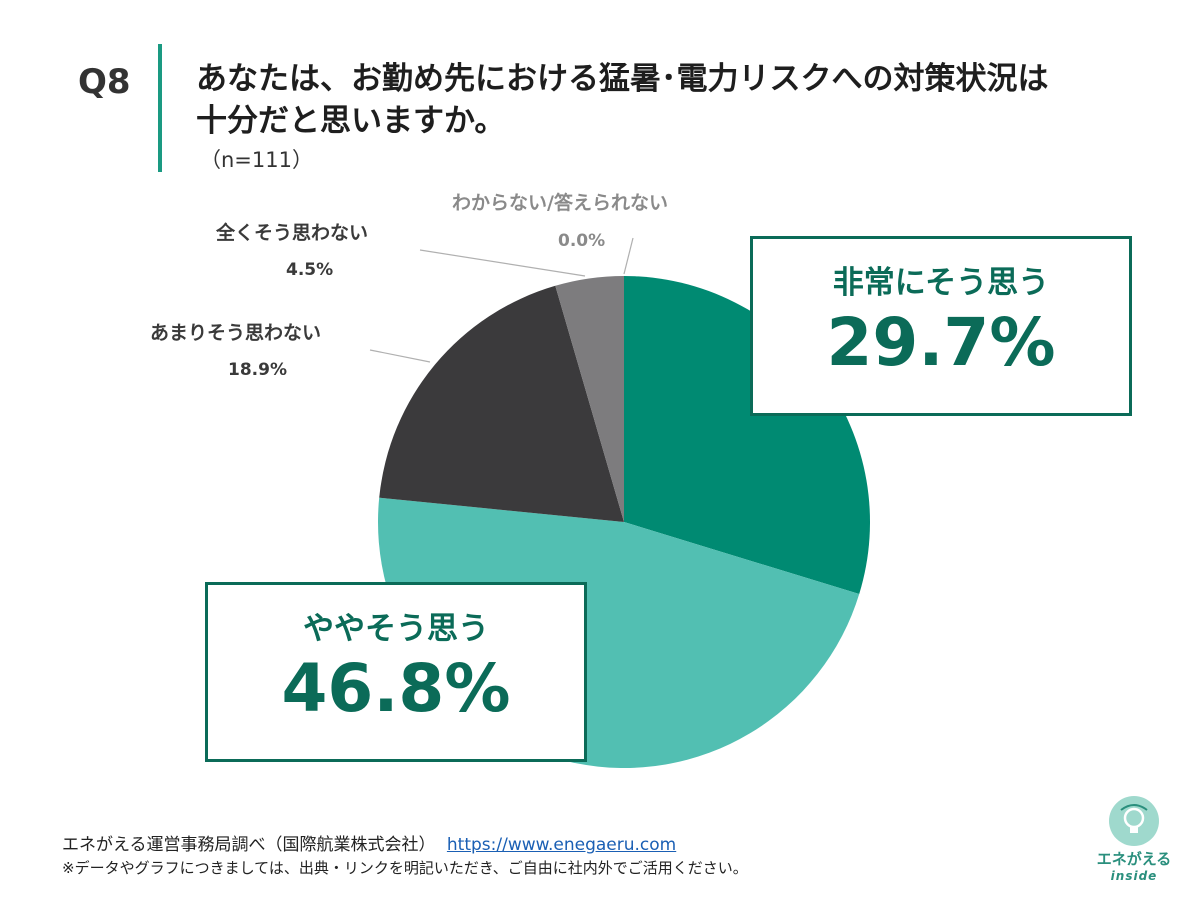 The height and width of the screenshot is (900, 1200). Describe the element at coordinates (941, 283) in the screenshot. I see `callout-hijouni-name: 非常にそう思う` at that location.